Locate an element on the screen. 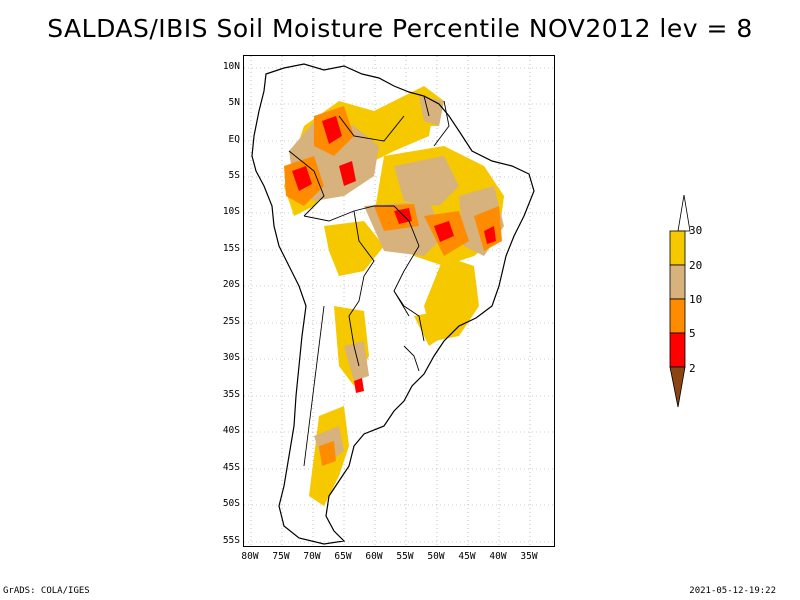 Image resolution: width=800 pixels, height=600 pixels. lon-label-55w: 55W is located at coordinates (405, 556).